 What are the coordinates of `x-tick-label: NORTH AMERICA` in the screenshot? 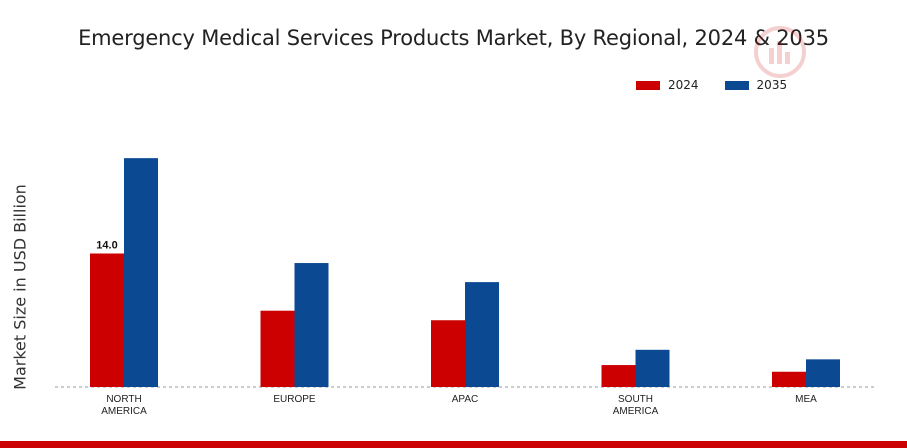 It's located at (124, 405).